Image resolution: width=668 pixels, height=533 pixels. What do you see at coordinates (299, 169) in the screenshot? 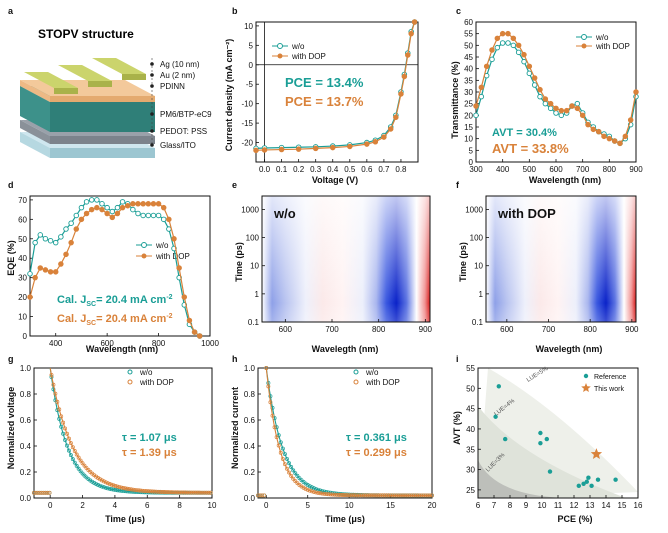
I see `panel-b-xtick-label: 0.2` at bounding box center [299, 169].